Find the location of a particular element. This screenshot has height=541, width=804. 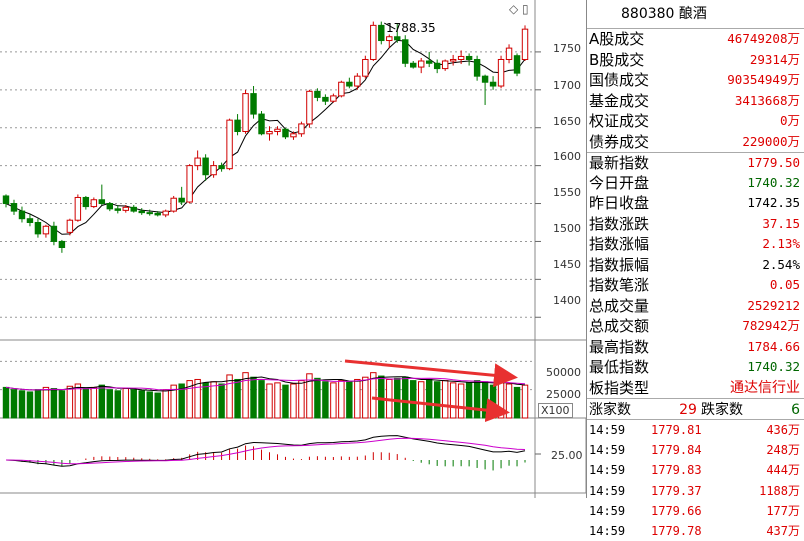

price-tick-1650: 1650 is located at coordinates (567, 121).